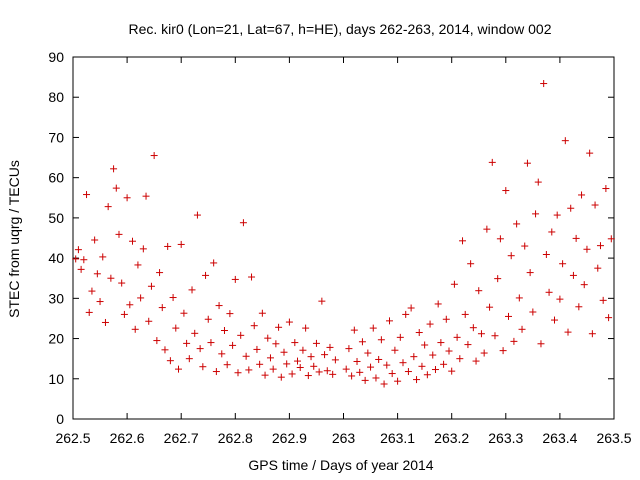 This screenshot has width=640, height=480. What do you see at coordinates (344, 438) in the screenshot?
I see `x-tick-label: 263` at bounding box center [344, 438].